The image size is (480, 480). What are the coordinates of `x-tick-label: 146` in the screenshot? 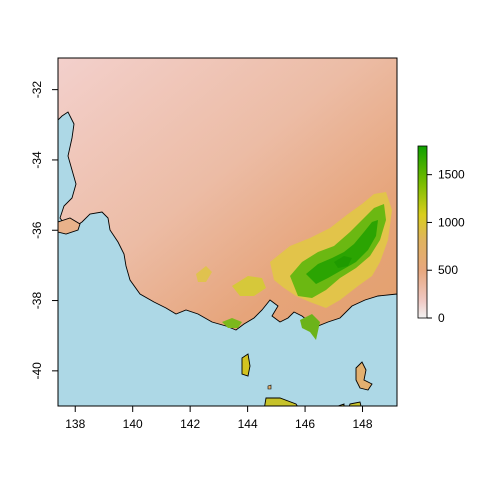 It's located at (305, 424).